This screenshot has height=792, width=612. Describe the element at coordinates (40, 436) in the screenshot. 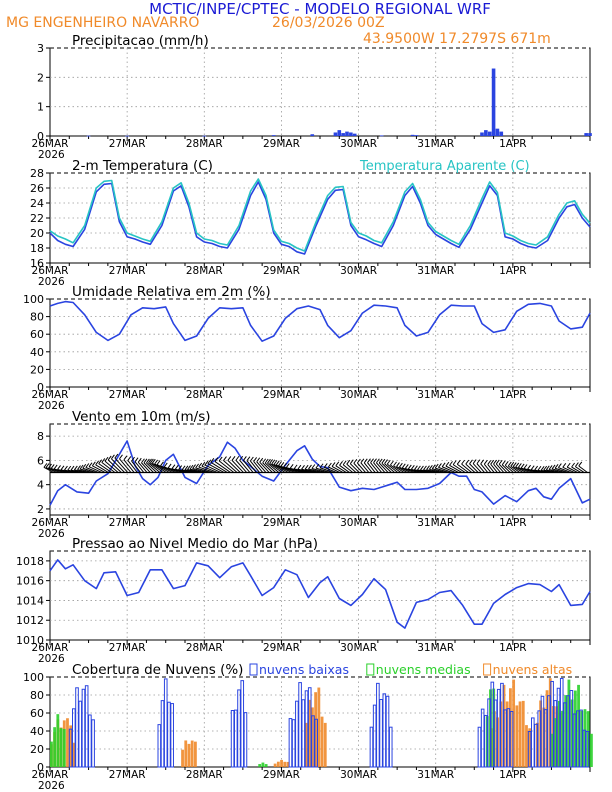

I see `wind-ytick-label: 8` at that location.